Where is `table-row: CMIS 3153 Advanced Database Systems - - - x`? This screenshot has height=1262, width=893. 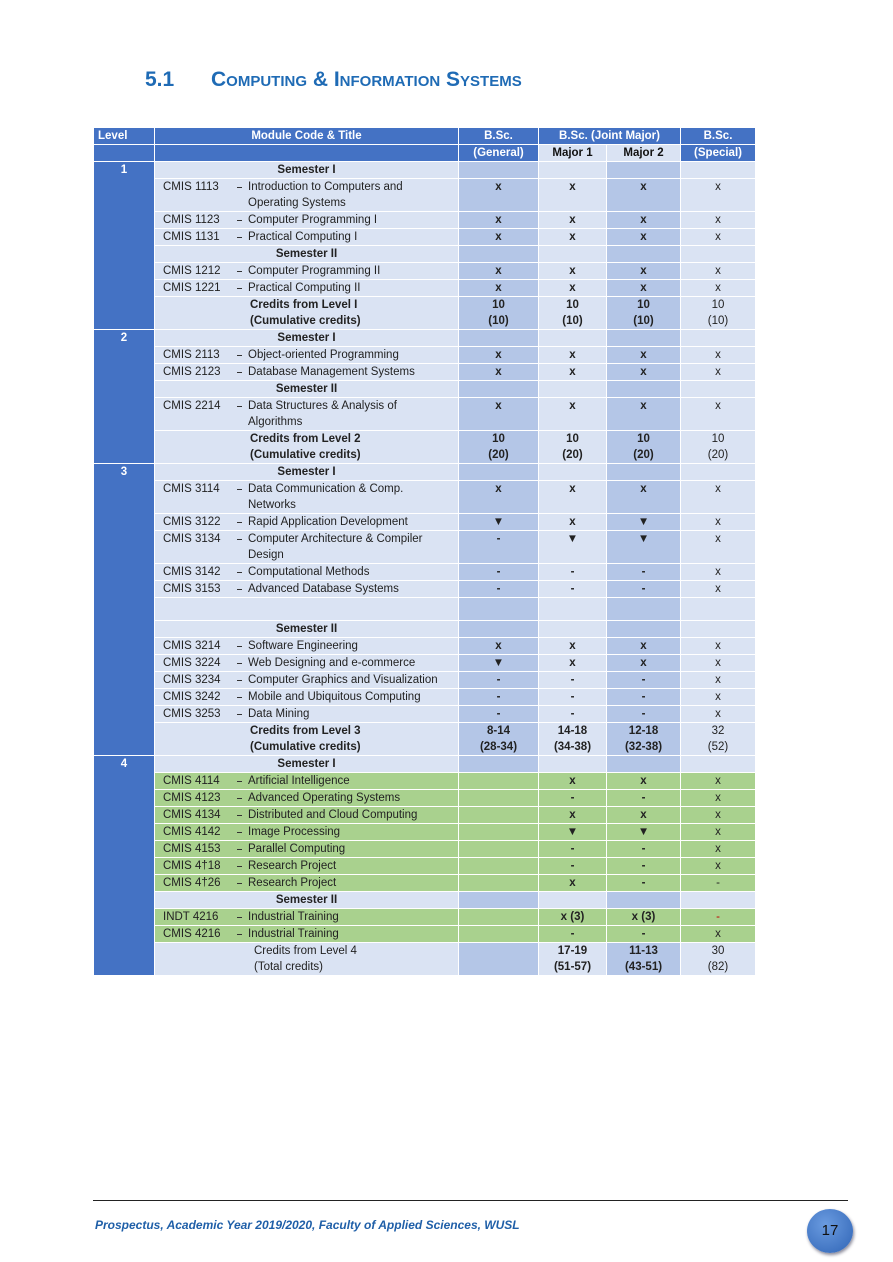 table-row: CMIS 3153 Advanced Database Systems - - - x is located at coordinates (425, 589).